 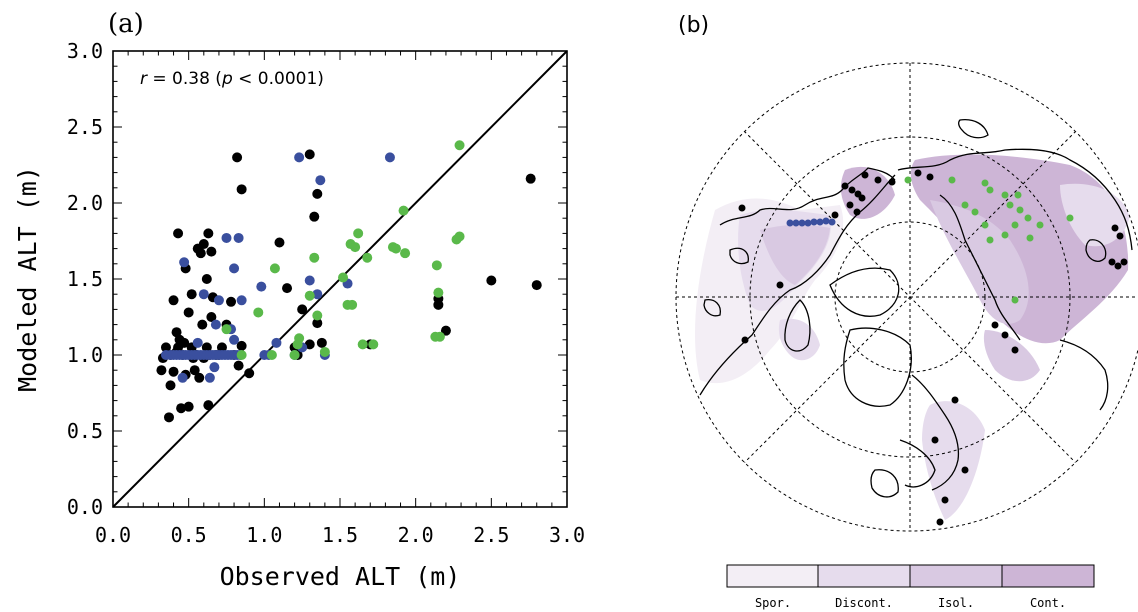 I want to click on discontinuous-zone-scandinavia, so click(x=953, y=460).